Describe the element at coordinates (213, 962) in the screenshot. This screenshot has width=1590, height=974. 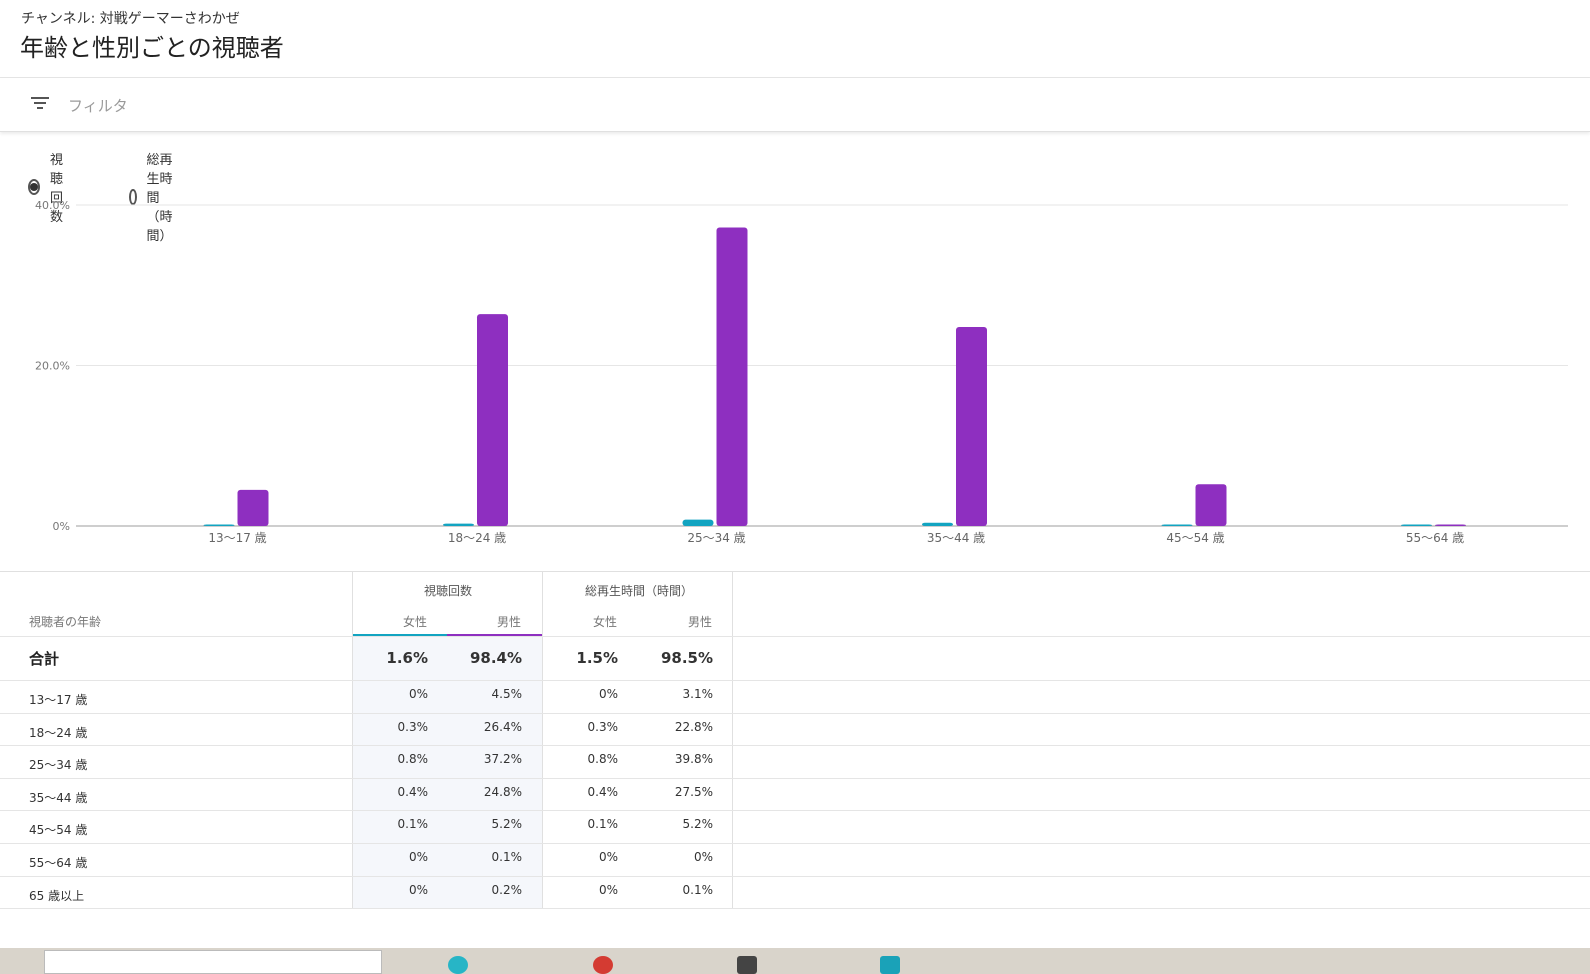
I see `taskbar-search` at that location.